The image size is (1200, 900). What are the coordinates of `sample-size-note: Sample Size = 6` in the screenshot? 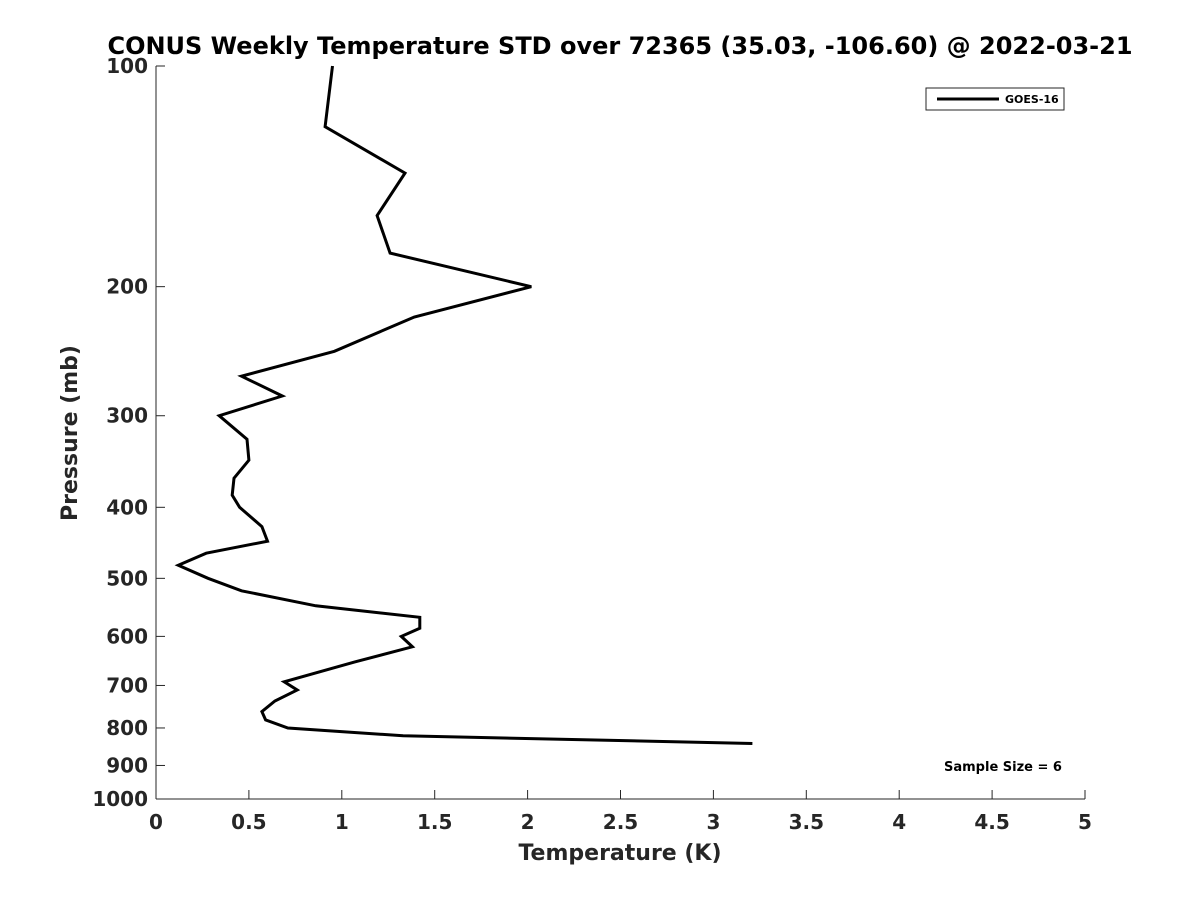 It's located at (1003, 767).